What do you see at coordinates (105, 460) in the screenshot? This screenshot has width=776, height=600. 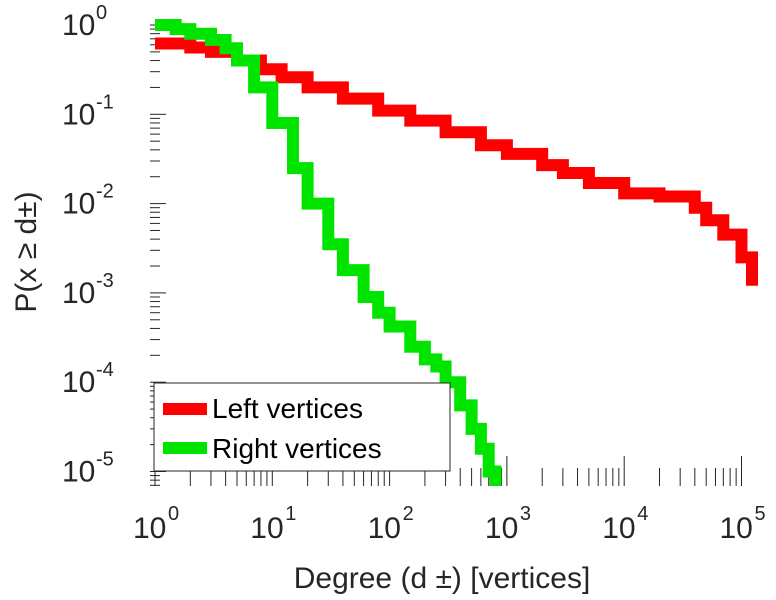 I see `y-tick-exponent: -5` at bounding box center [105, 460].